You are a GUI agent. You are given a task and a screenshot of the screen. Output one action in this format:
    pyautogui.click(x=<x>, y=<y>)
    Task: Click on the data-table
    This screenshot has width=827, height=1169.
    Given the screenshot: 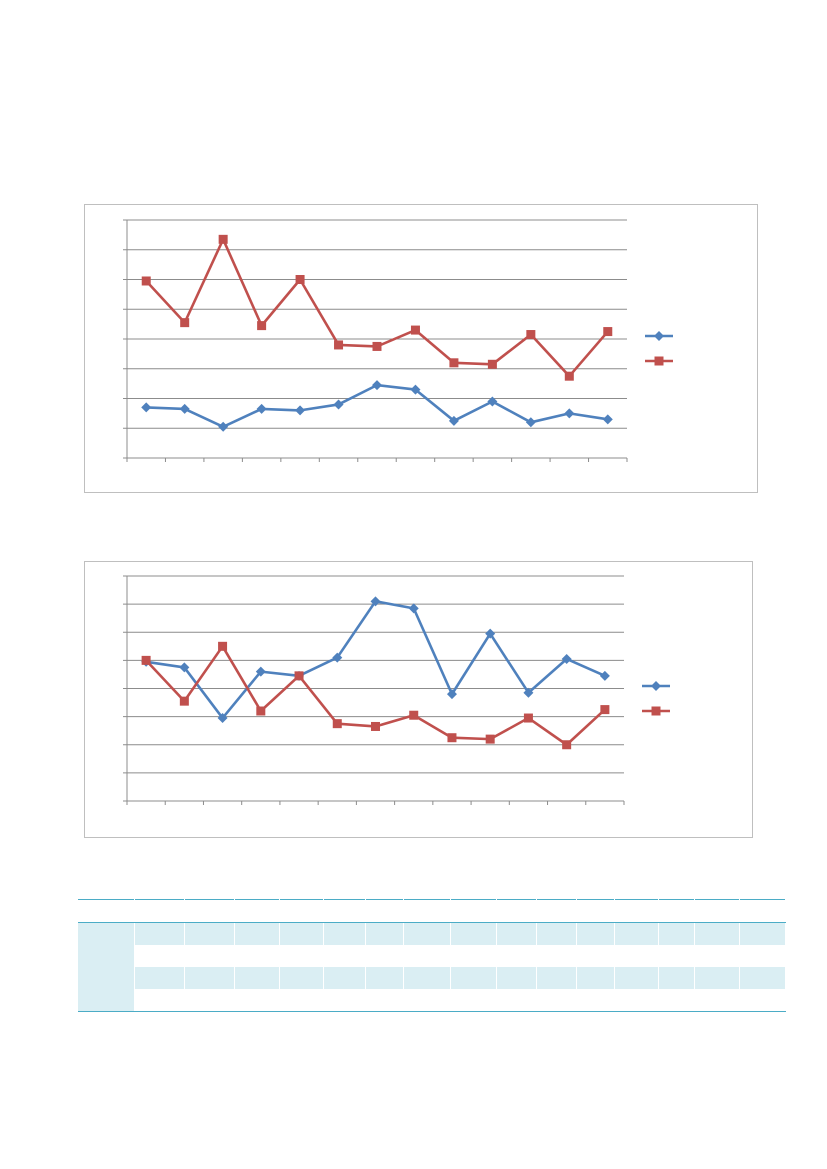 What is the action you would take?
    pyautogui.click(x=432, y=955)
    